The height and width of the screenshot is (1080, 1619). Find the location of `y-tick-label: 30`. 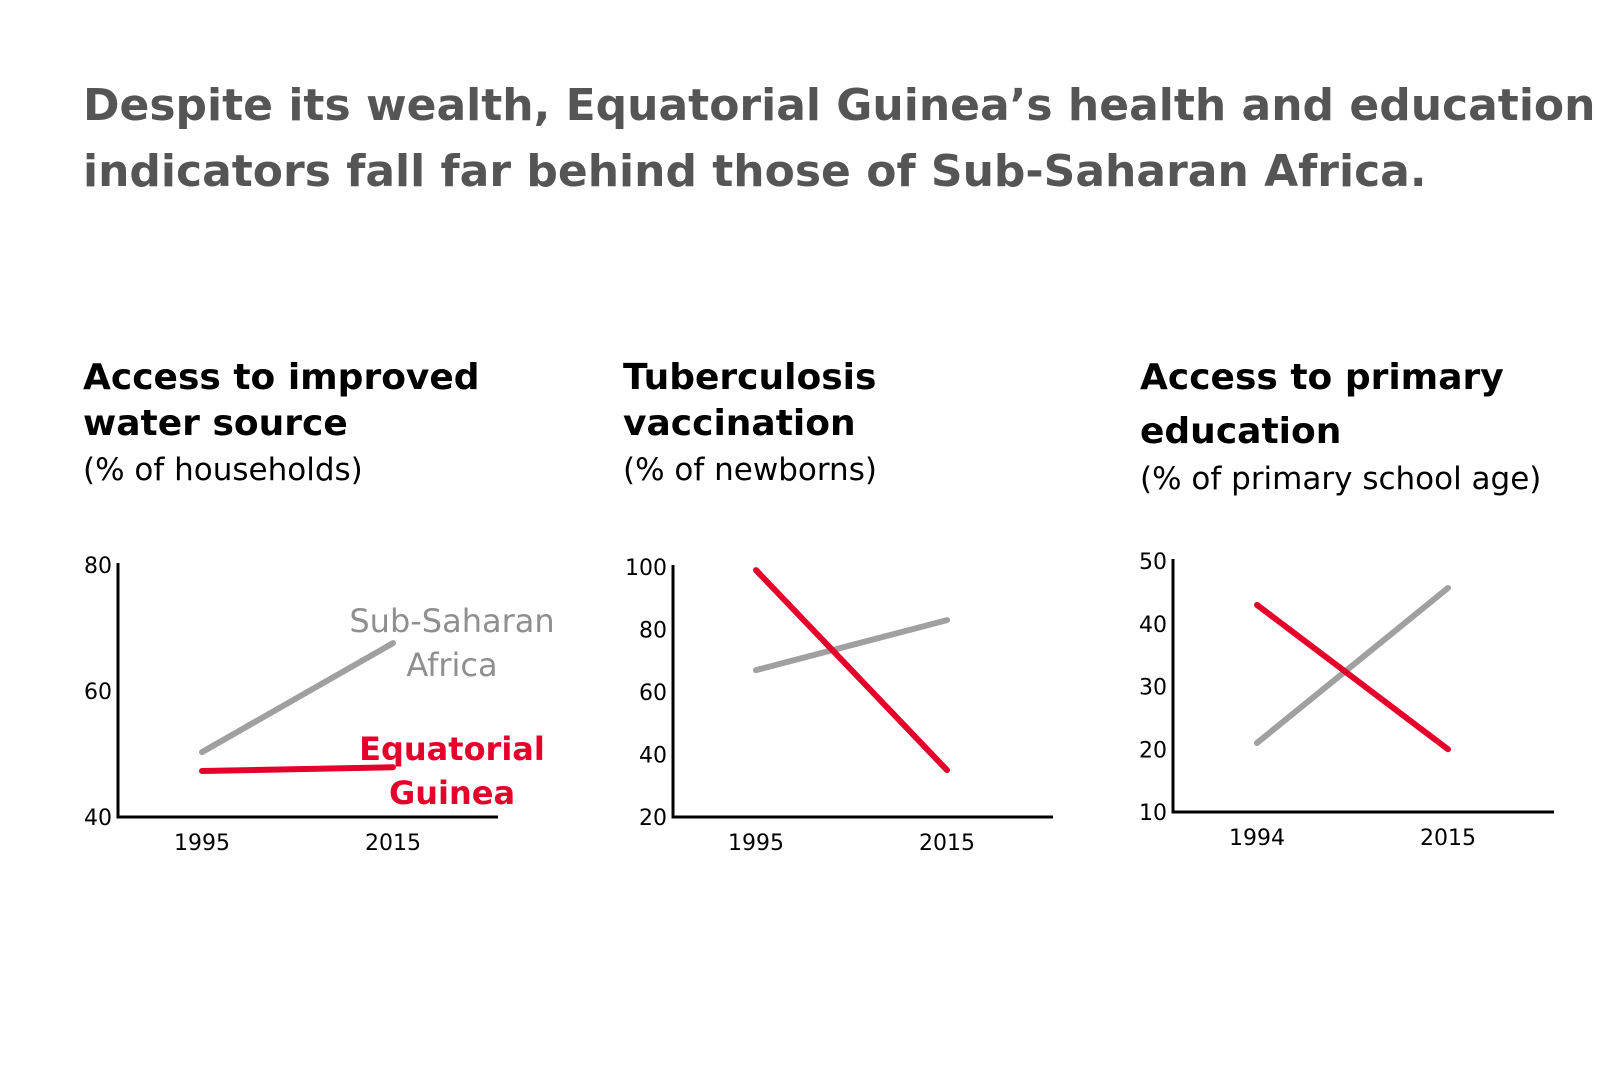

y-tick-label: 30 is located at coordinates (1153, 688).